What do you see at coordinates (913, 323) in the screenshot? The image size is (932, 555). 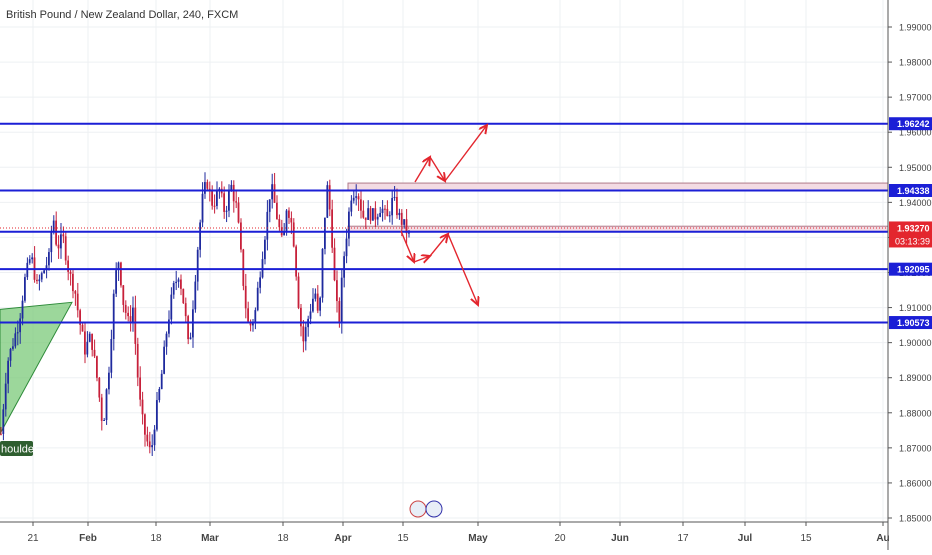 I see `level-tag: 1.90573` at bounding box center [913, 323].